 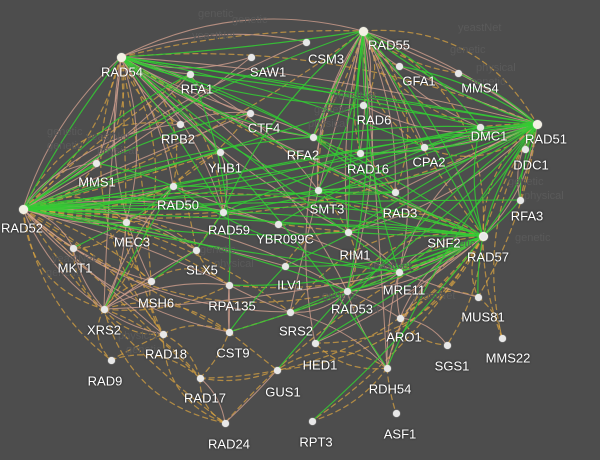 I want to click on graph-node-xrs2, so click(x=104, y=309).